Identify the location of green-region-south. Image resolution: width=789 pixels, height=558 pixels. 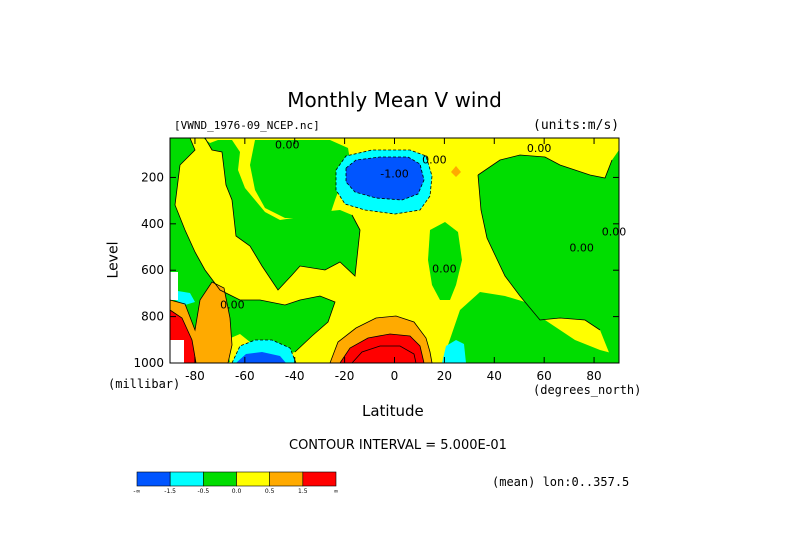
(265, 214).